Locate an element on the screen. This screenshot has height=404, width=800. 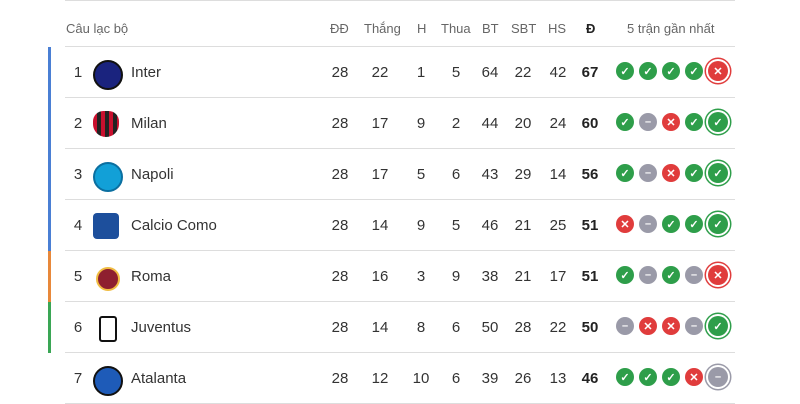
rank: 6 is located at coordinates (78, 327).